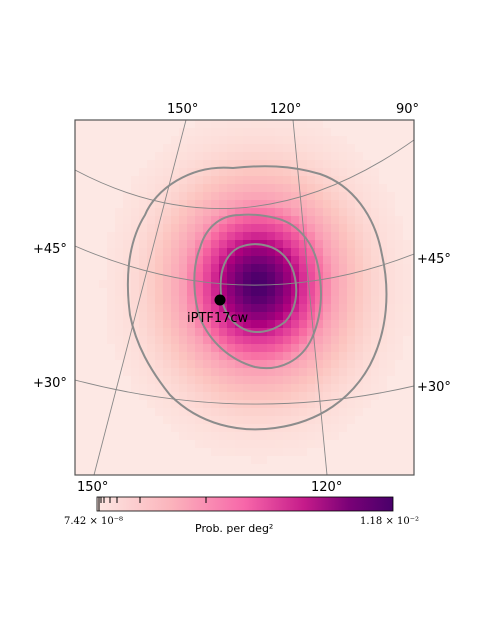  What do you see at coordinates (218, 310) in the screenshot?
I see `source-marker-group: iPTF17cw` at bounding box center [218, 310].